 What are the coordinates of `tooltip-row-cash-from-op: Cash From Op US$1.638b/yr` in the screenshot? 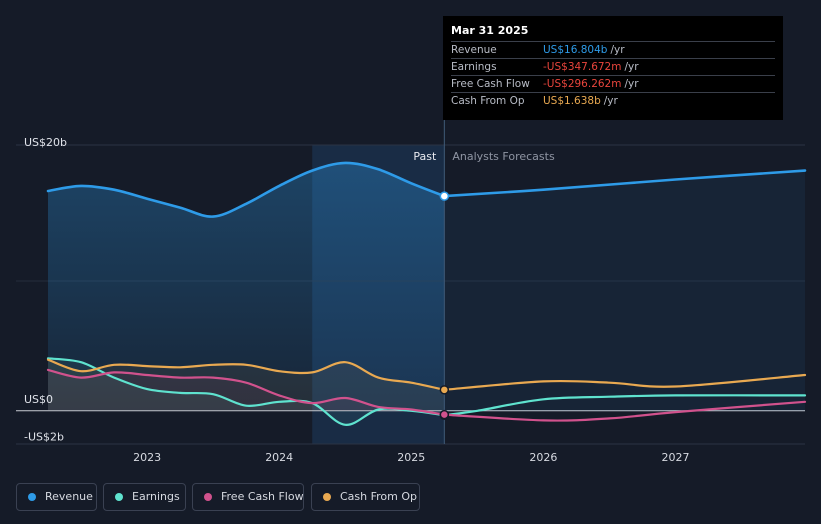 It's located at (613, 101).